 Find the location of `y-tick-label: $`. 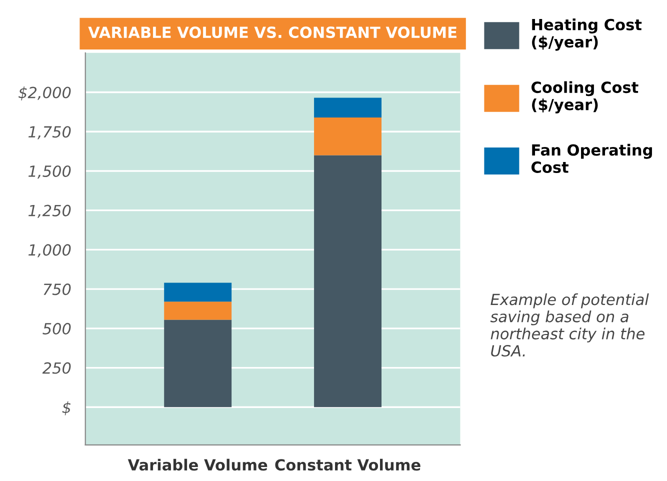

y-tick-label: $ is located at coordinates (66, 408).